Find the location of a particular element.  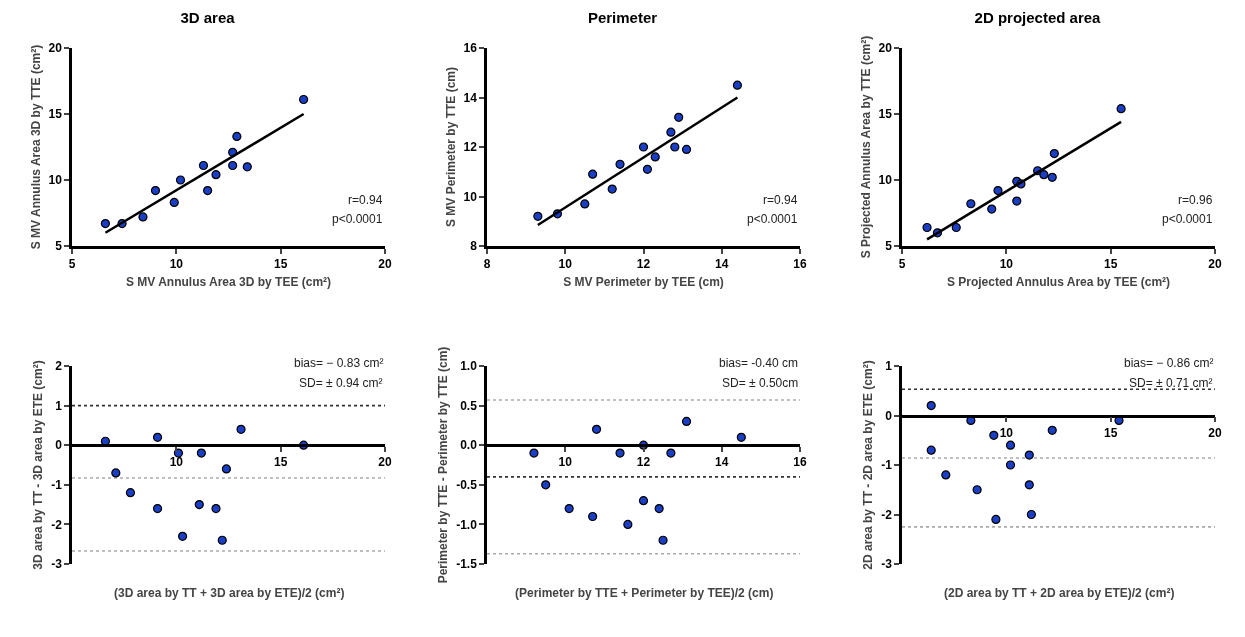

annotation: bias= − 0.86 cm² is located at coordinates (1169, 363).